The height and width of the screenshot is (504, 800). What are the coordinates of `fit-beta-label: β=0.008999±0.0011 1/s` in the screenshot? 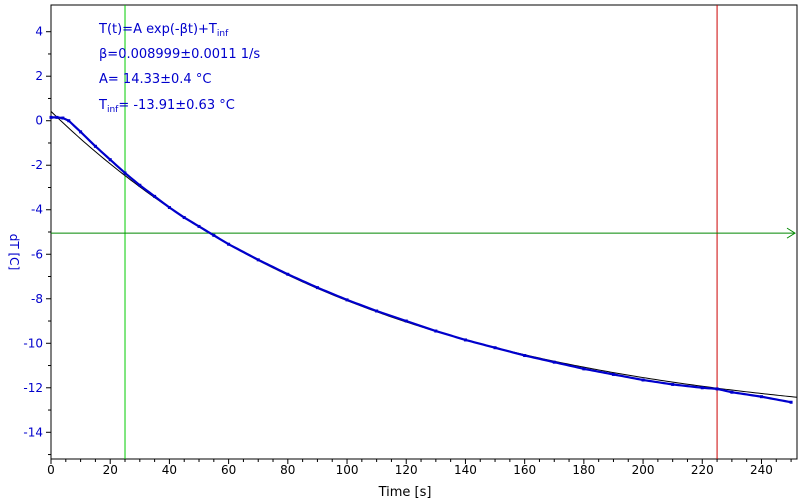 It's located at (180, 54).